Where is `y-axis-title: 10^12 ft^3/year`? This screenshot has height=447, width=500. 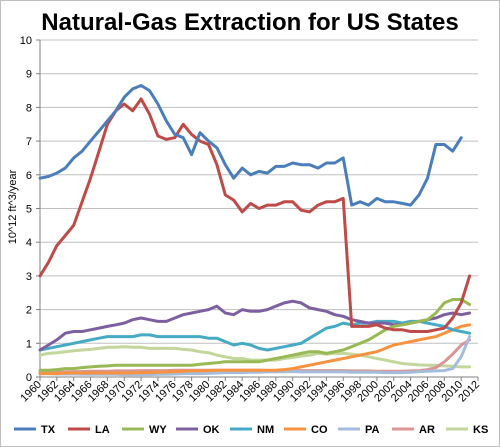 y-axis-title: 10^12 ft^3/year is located at coordinates (13, 206).